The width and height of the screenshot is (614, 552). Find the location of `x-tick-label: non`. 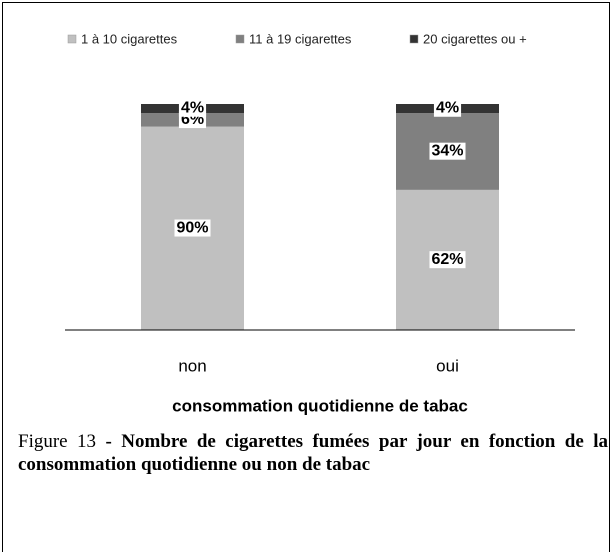

x-tick-label: non is located at coordinates (192, 365).